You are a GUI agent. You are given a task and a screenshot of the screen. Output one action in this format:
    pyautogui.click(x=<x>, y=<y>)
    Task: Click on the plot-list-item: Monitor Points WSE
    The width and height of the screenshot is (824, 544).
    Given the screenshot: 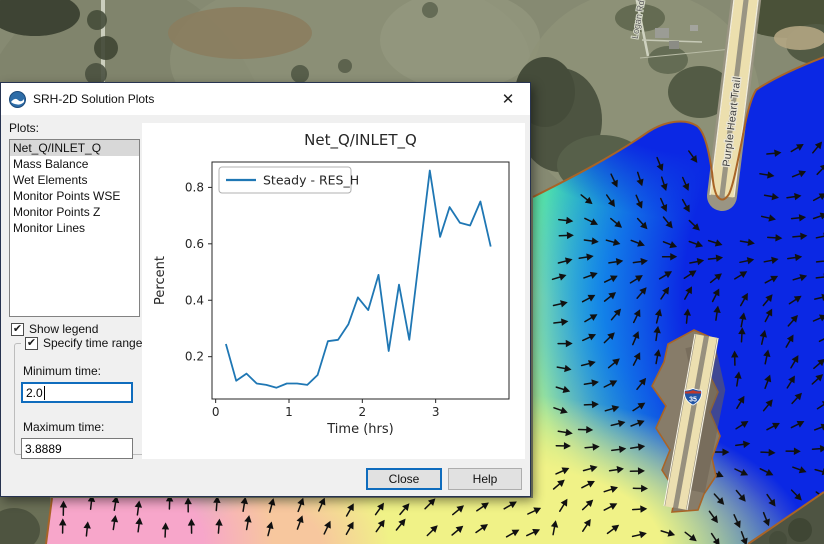 What is the action you would take?
    pyautogui.click(x=67, y=196)
    